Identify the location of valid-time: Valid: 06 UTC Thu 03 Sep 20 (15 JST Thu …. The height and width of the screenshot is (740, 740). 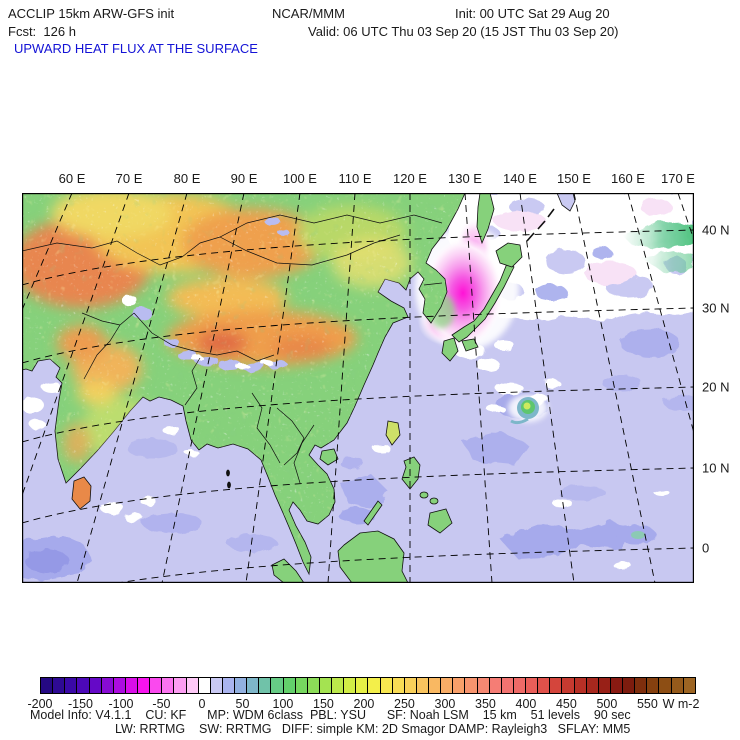
(463, 31).